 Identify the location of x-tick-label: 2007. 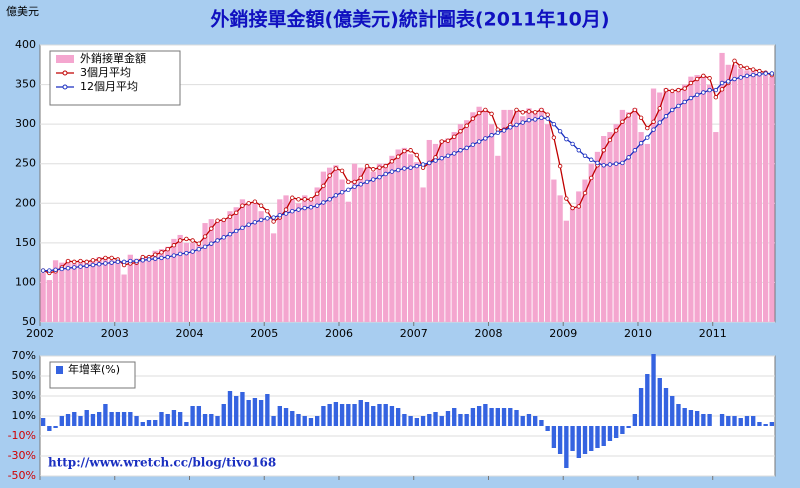
(414, 333).